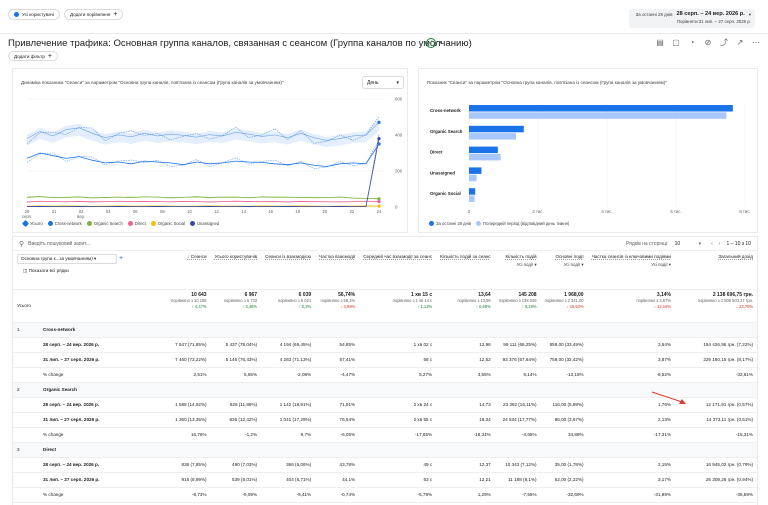 The width and height of the screenshot is (768, 505). What do you see at coordinates (412, 300) in the screenshot?
I see `total-compare: порівняно з 1 хв 14 с` at bounding box center [412, 300].